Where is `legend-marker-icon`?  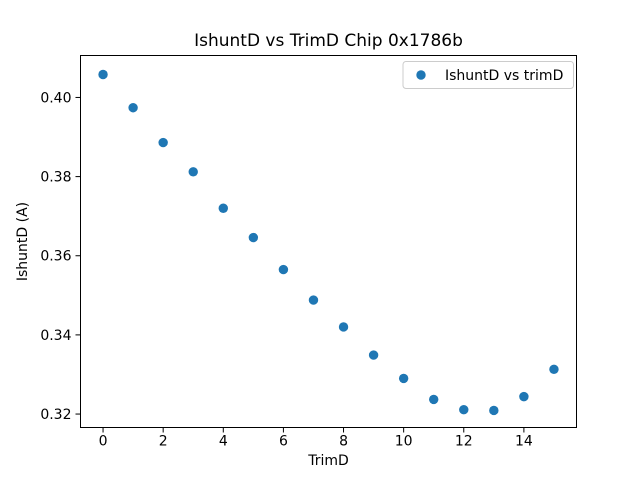
legend-marker-icon is located at coordinates (421, 75).